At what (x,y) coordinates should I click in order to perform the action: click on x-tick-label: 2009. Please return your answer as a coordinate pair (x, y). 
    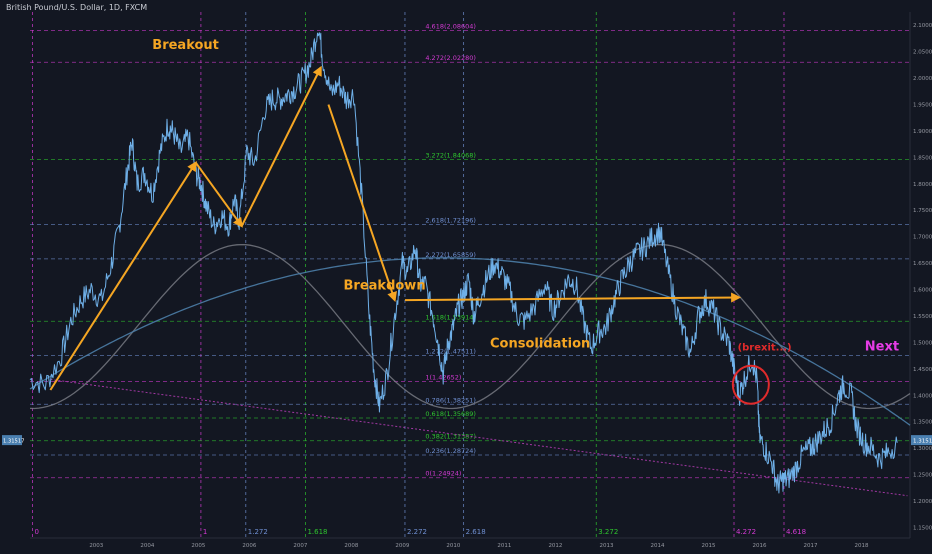
    Looking at the image, I should click on (402, 546).